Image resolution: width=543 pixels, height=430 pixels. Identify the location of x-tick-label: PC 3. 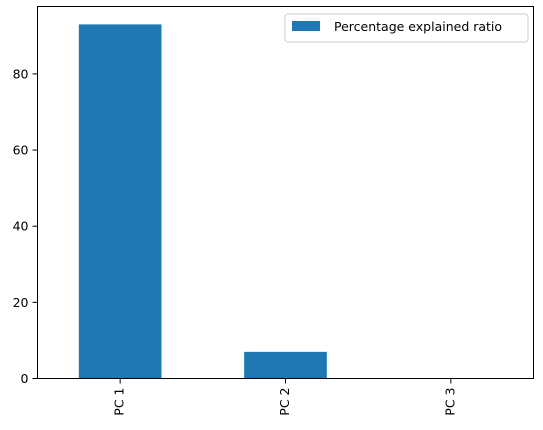
(449, 402).